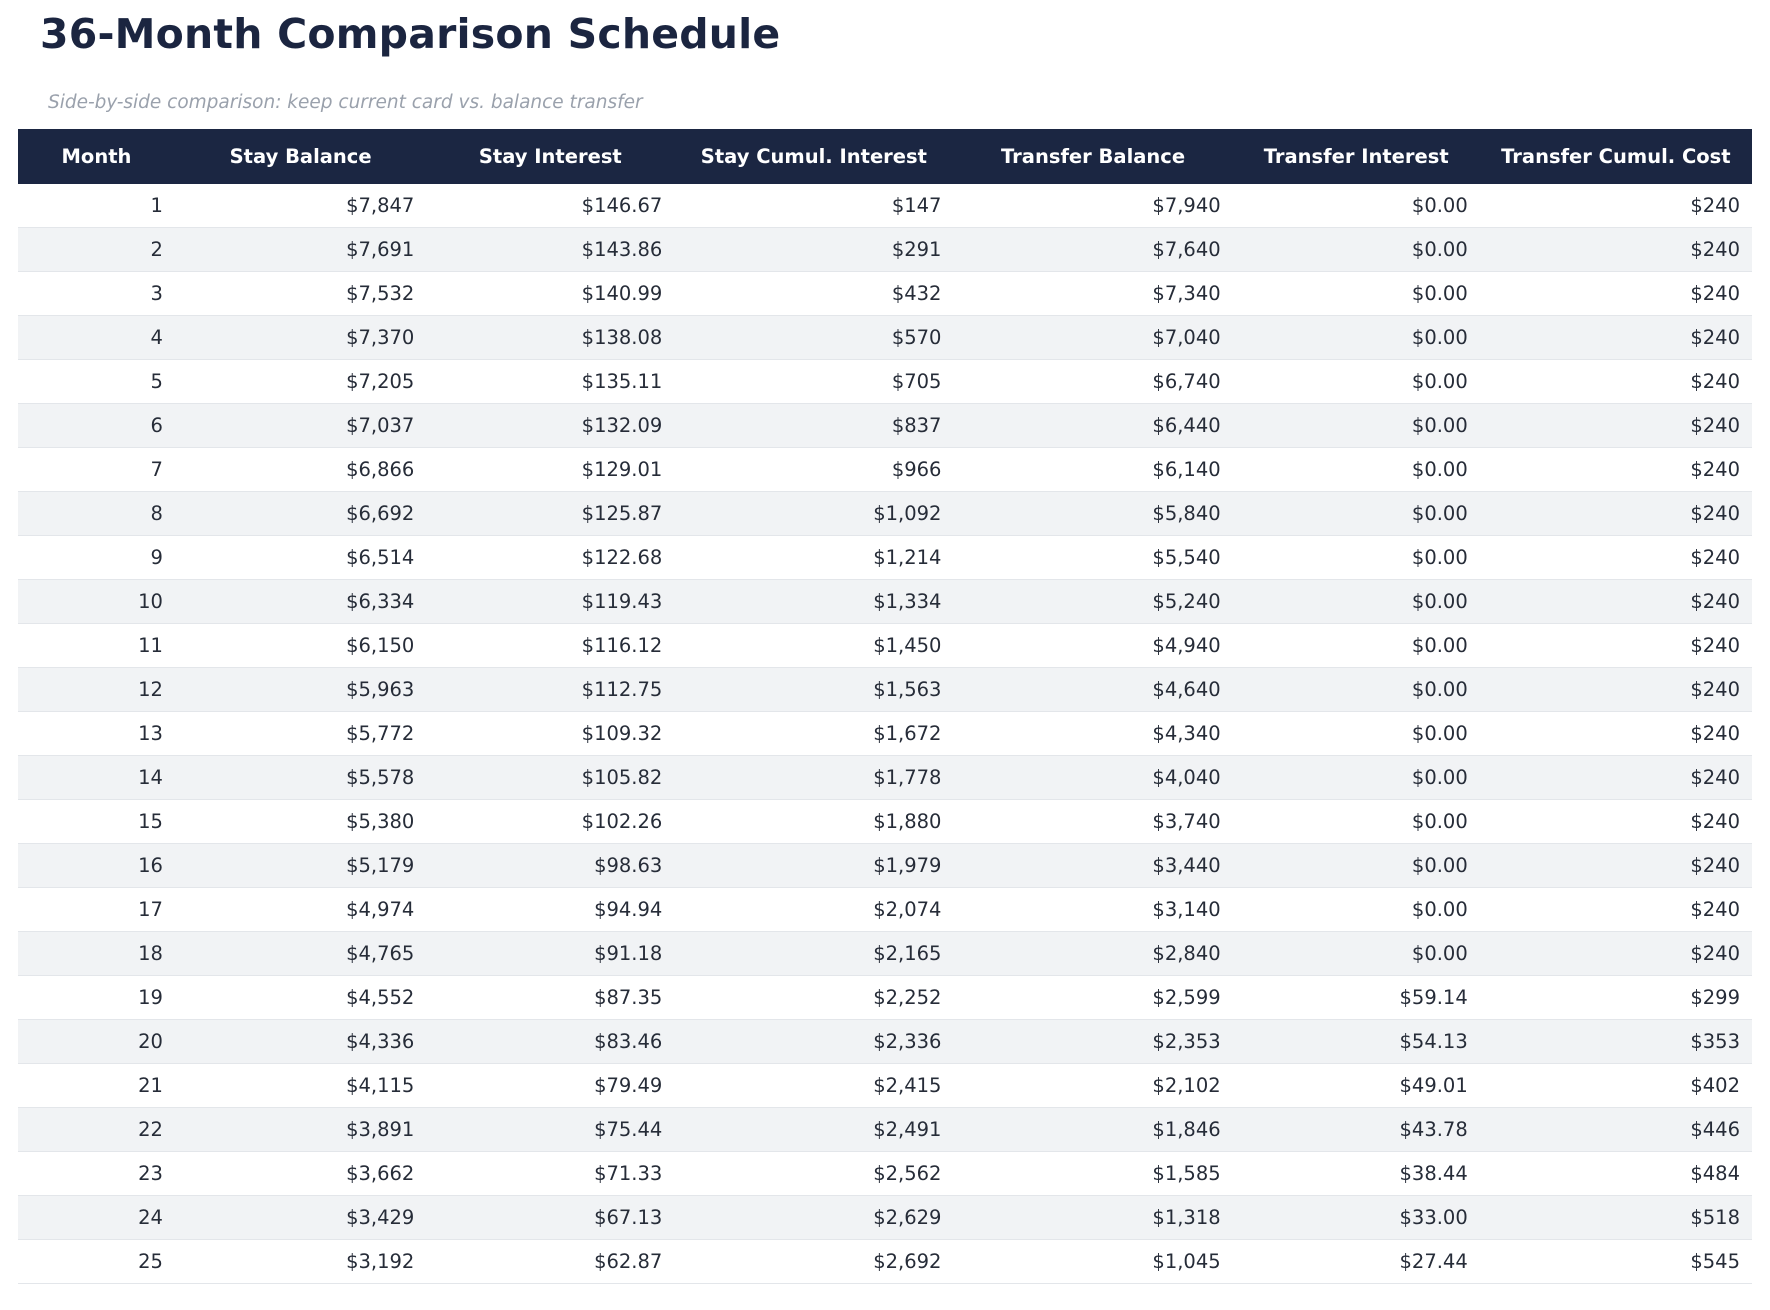 The image size is (1770, 1310). What do you see at coordinates (814, 514) in the screenshot?
I see `cell-stay-cumul-interest: $1,092` at bounding box center [814, 514].